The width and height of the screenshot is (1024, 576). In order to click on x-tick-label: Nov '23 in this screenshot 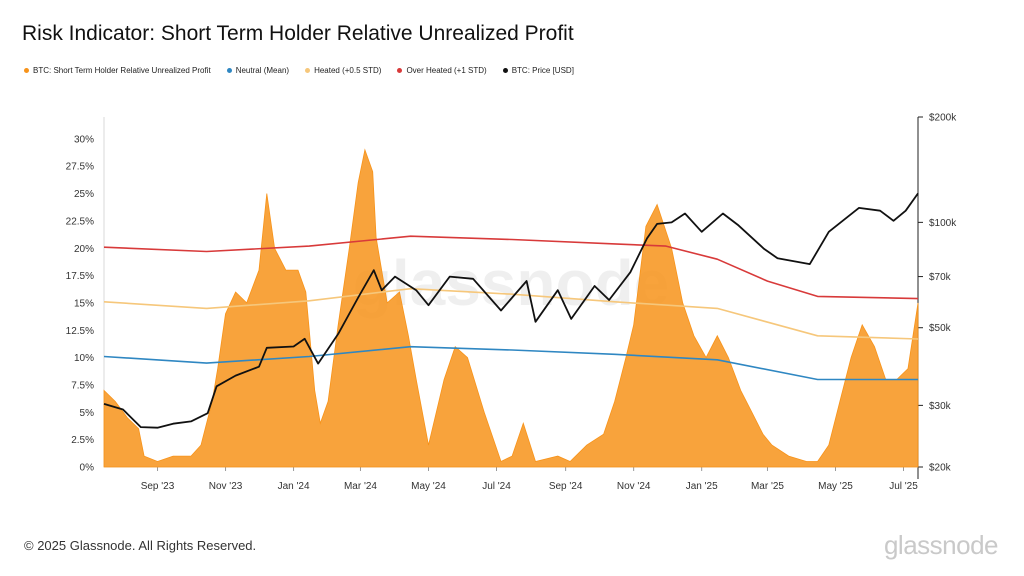, I will do `click(226, 486)`.